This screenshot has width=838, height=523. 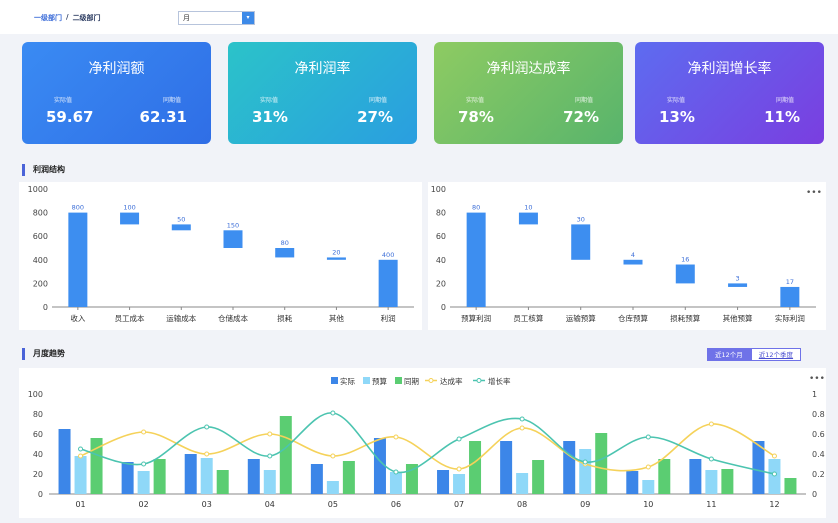 I want to click on kpi-actual-value: 13%, so click(x=677, y=117).